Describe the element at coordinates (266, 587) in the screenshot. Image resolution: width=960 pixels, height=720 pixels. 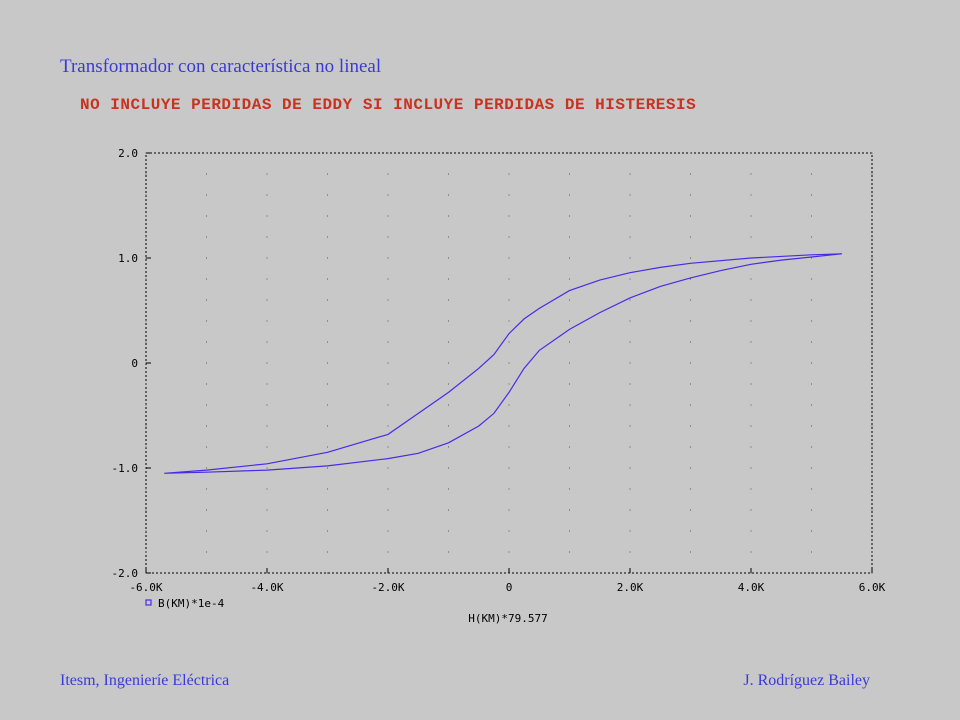
I see `x-tick-label: -4.0K` at that location.